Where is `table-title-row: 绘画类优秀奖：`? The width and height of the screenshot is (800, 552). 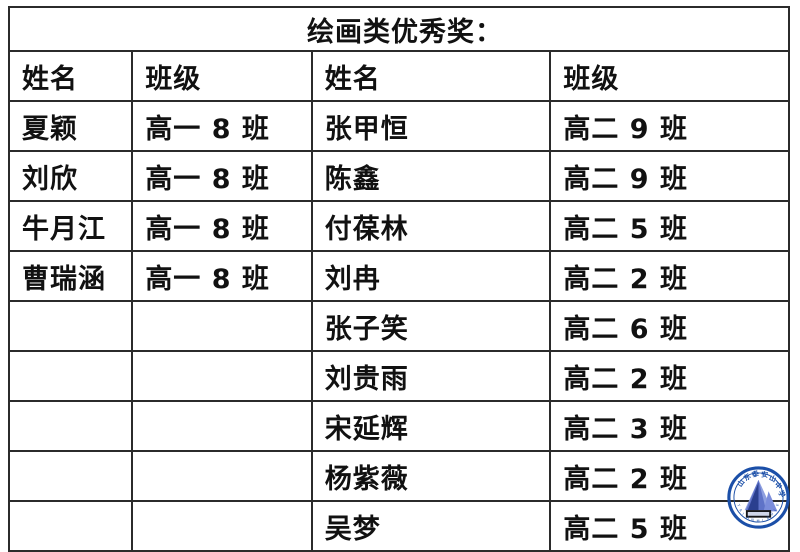
table-title-row: 绘画类优秀奖： is located at coordinates (399, 29).